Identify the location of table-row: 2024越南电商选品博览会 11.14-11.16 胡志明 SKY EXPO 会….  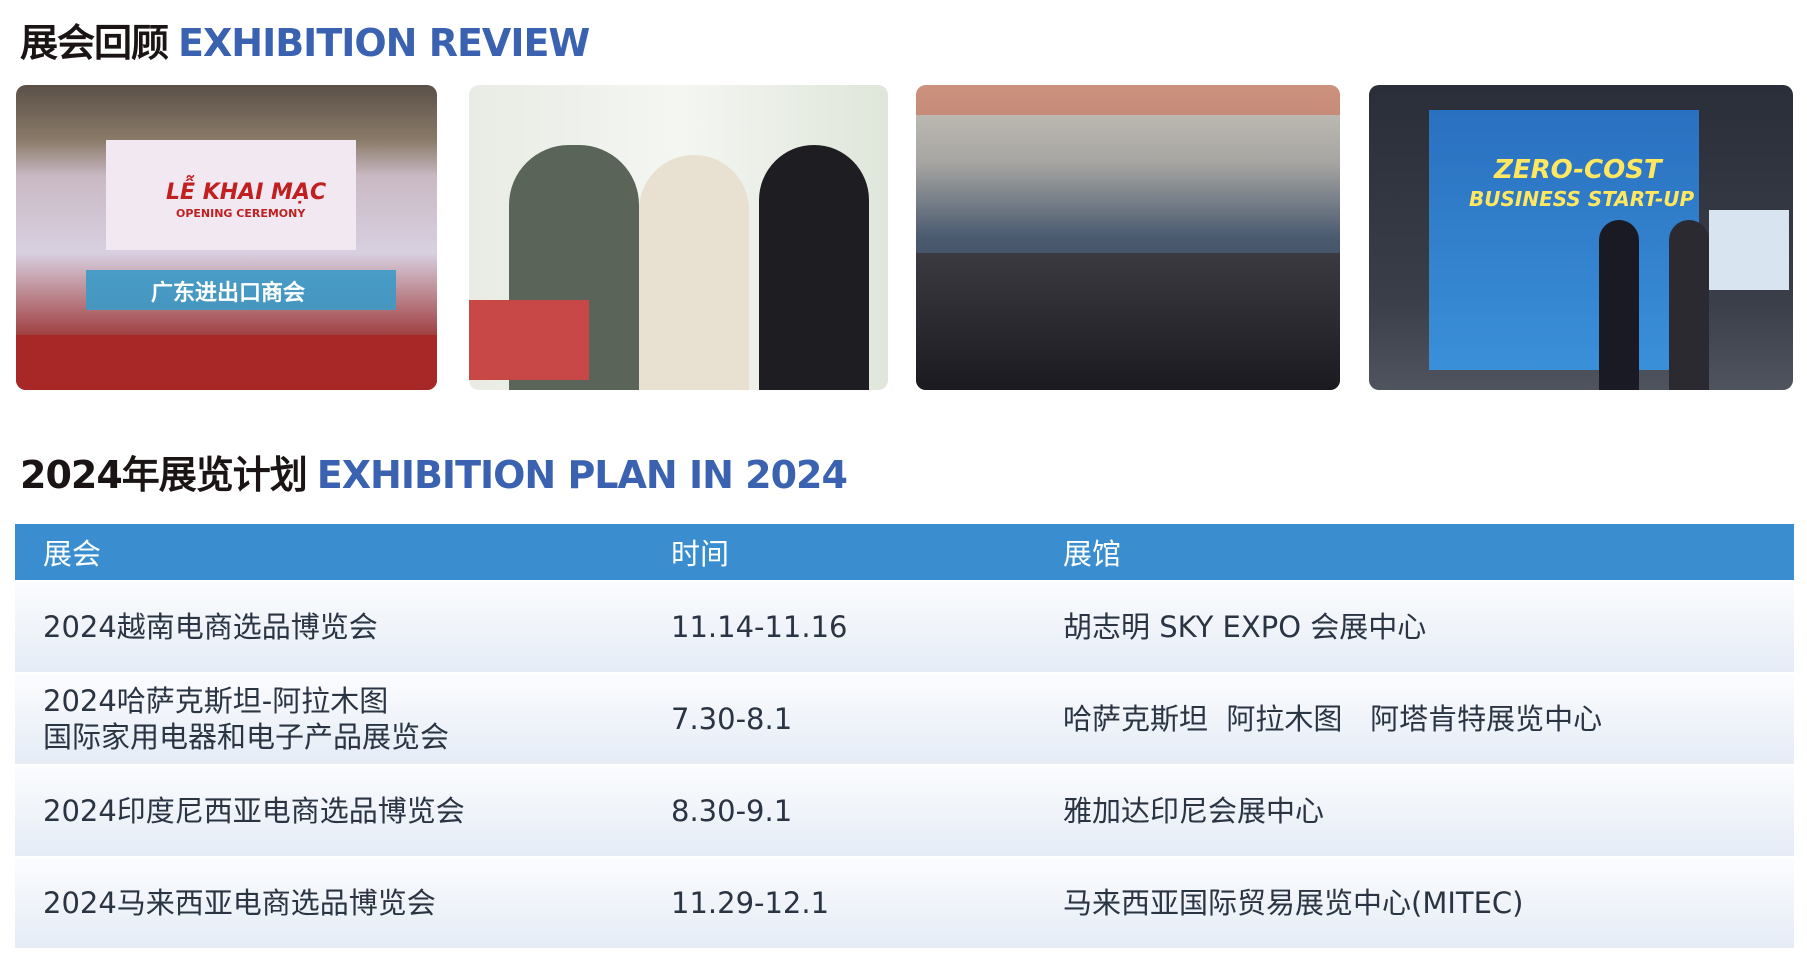
(904, 626).